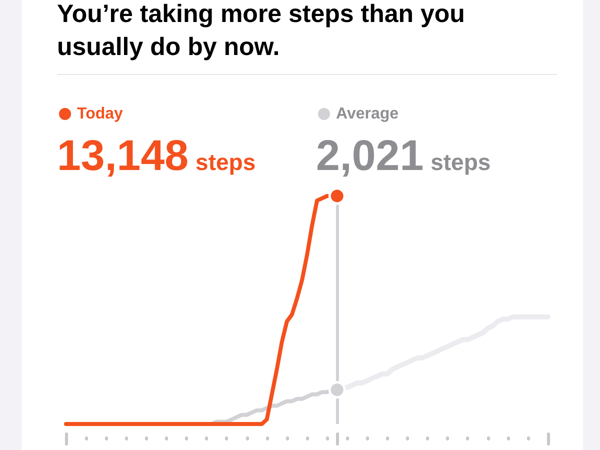 The image size is (600, 450). What do you see at coordinates (261, 31) in the screenshot?
I see `chart-title: You’re taking more steps than you usually do by now.` at bounding box center [261, 31].